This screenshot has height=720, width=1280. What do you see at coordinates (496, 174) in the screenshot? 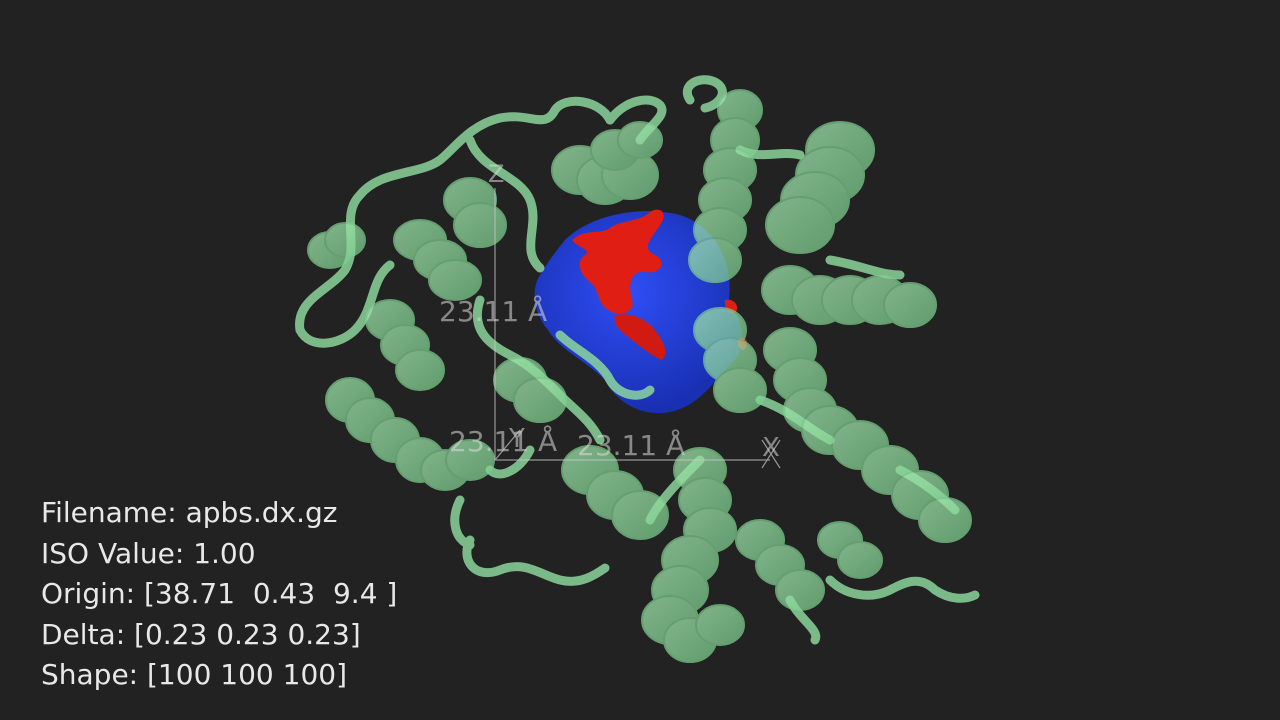
I see `z-axis-label: Z` at bounding box center [496, 174].